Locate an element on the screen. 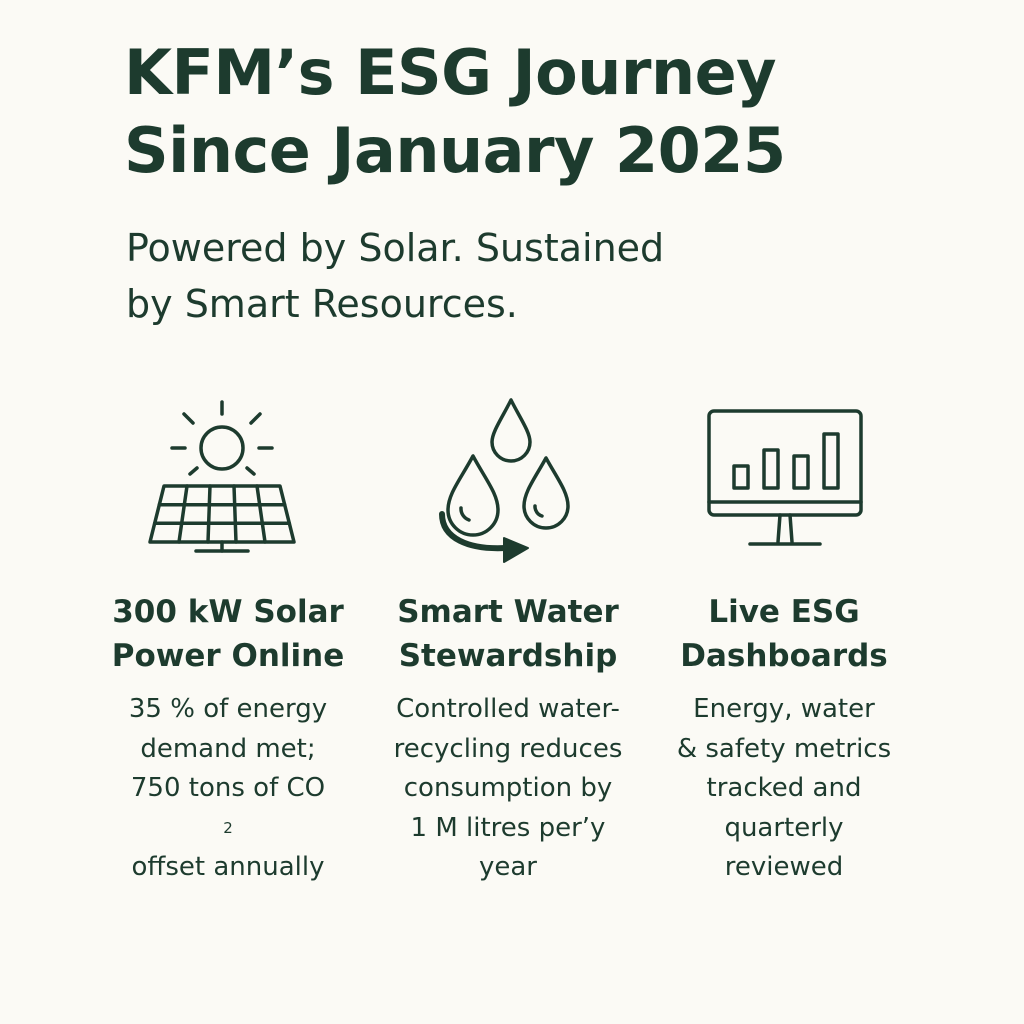 The image size is (1024, 1024). feature-dashboards-description-line-5: reviewed is located at coordinates (784, 867).